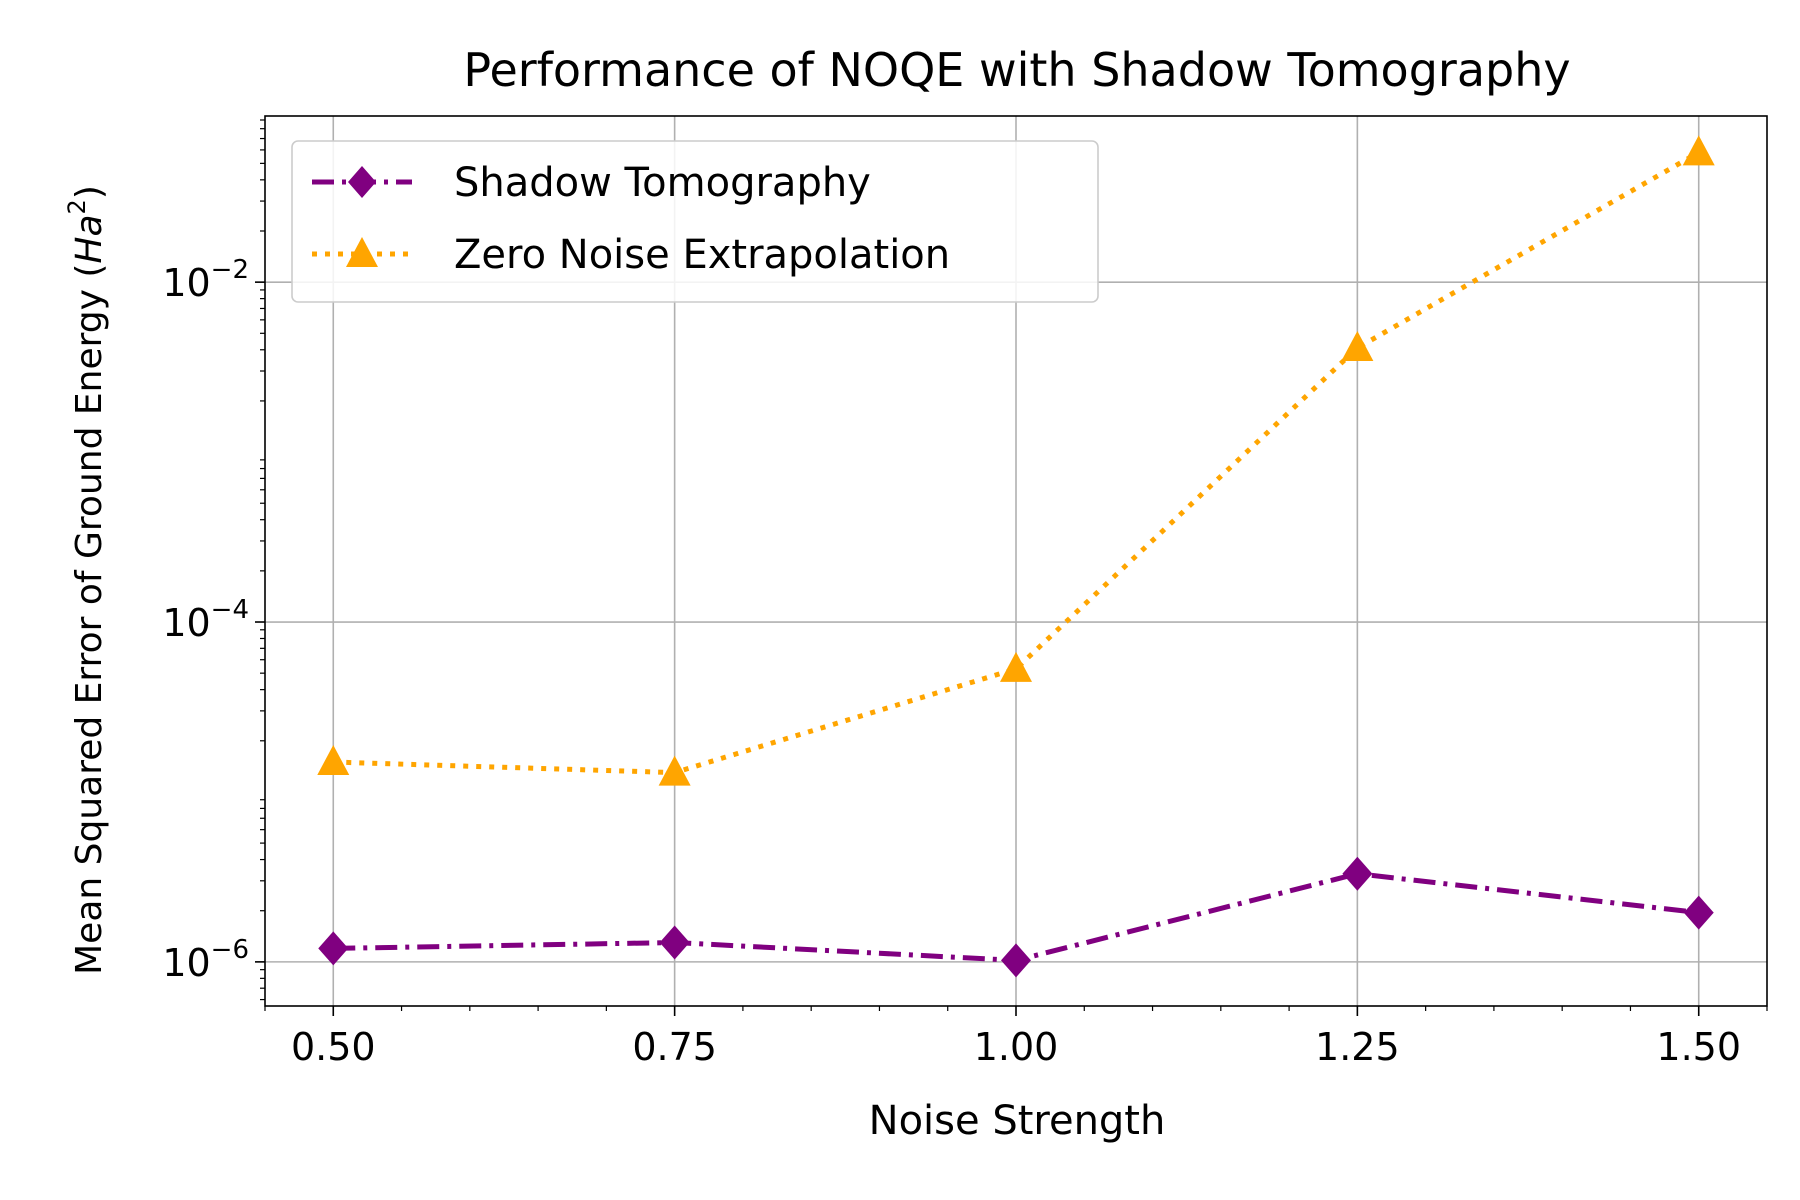 Image resolution: width=1800 pixels, height=1200 pixels. I want to click on legend-marker-shadow-tomography, so click(362, 182).